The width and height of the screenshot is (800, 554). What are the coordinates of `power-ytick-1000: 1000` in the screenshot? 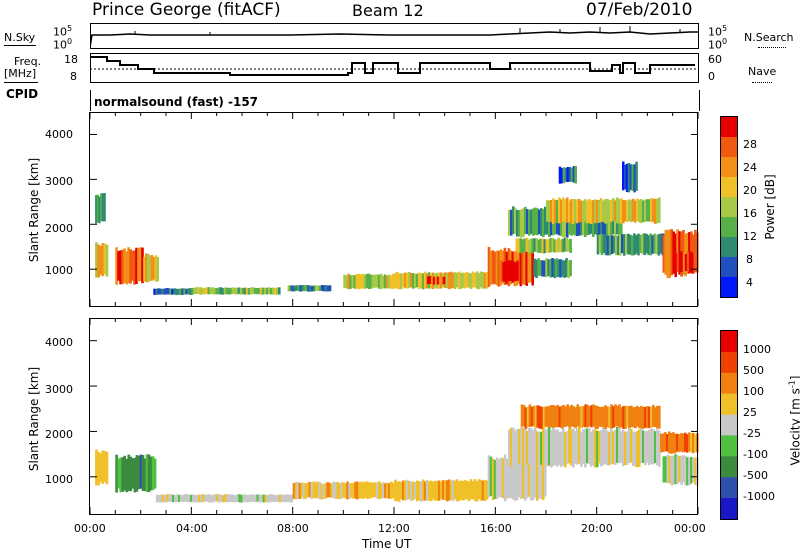 It's located at (59, 270).